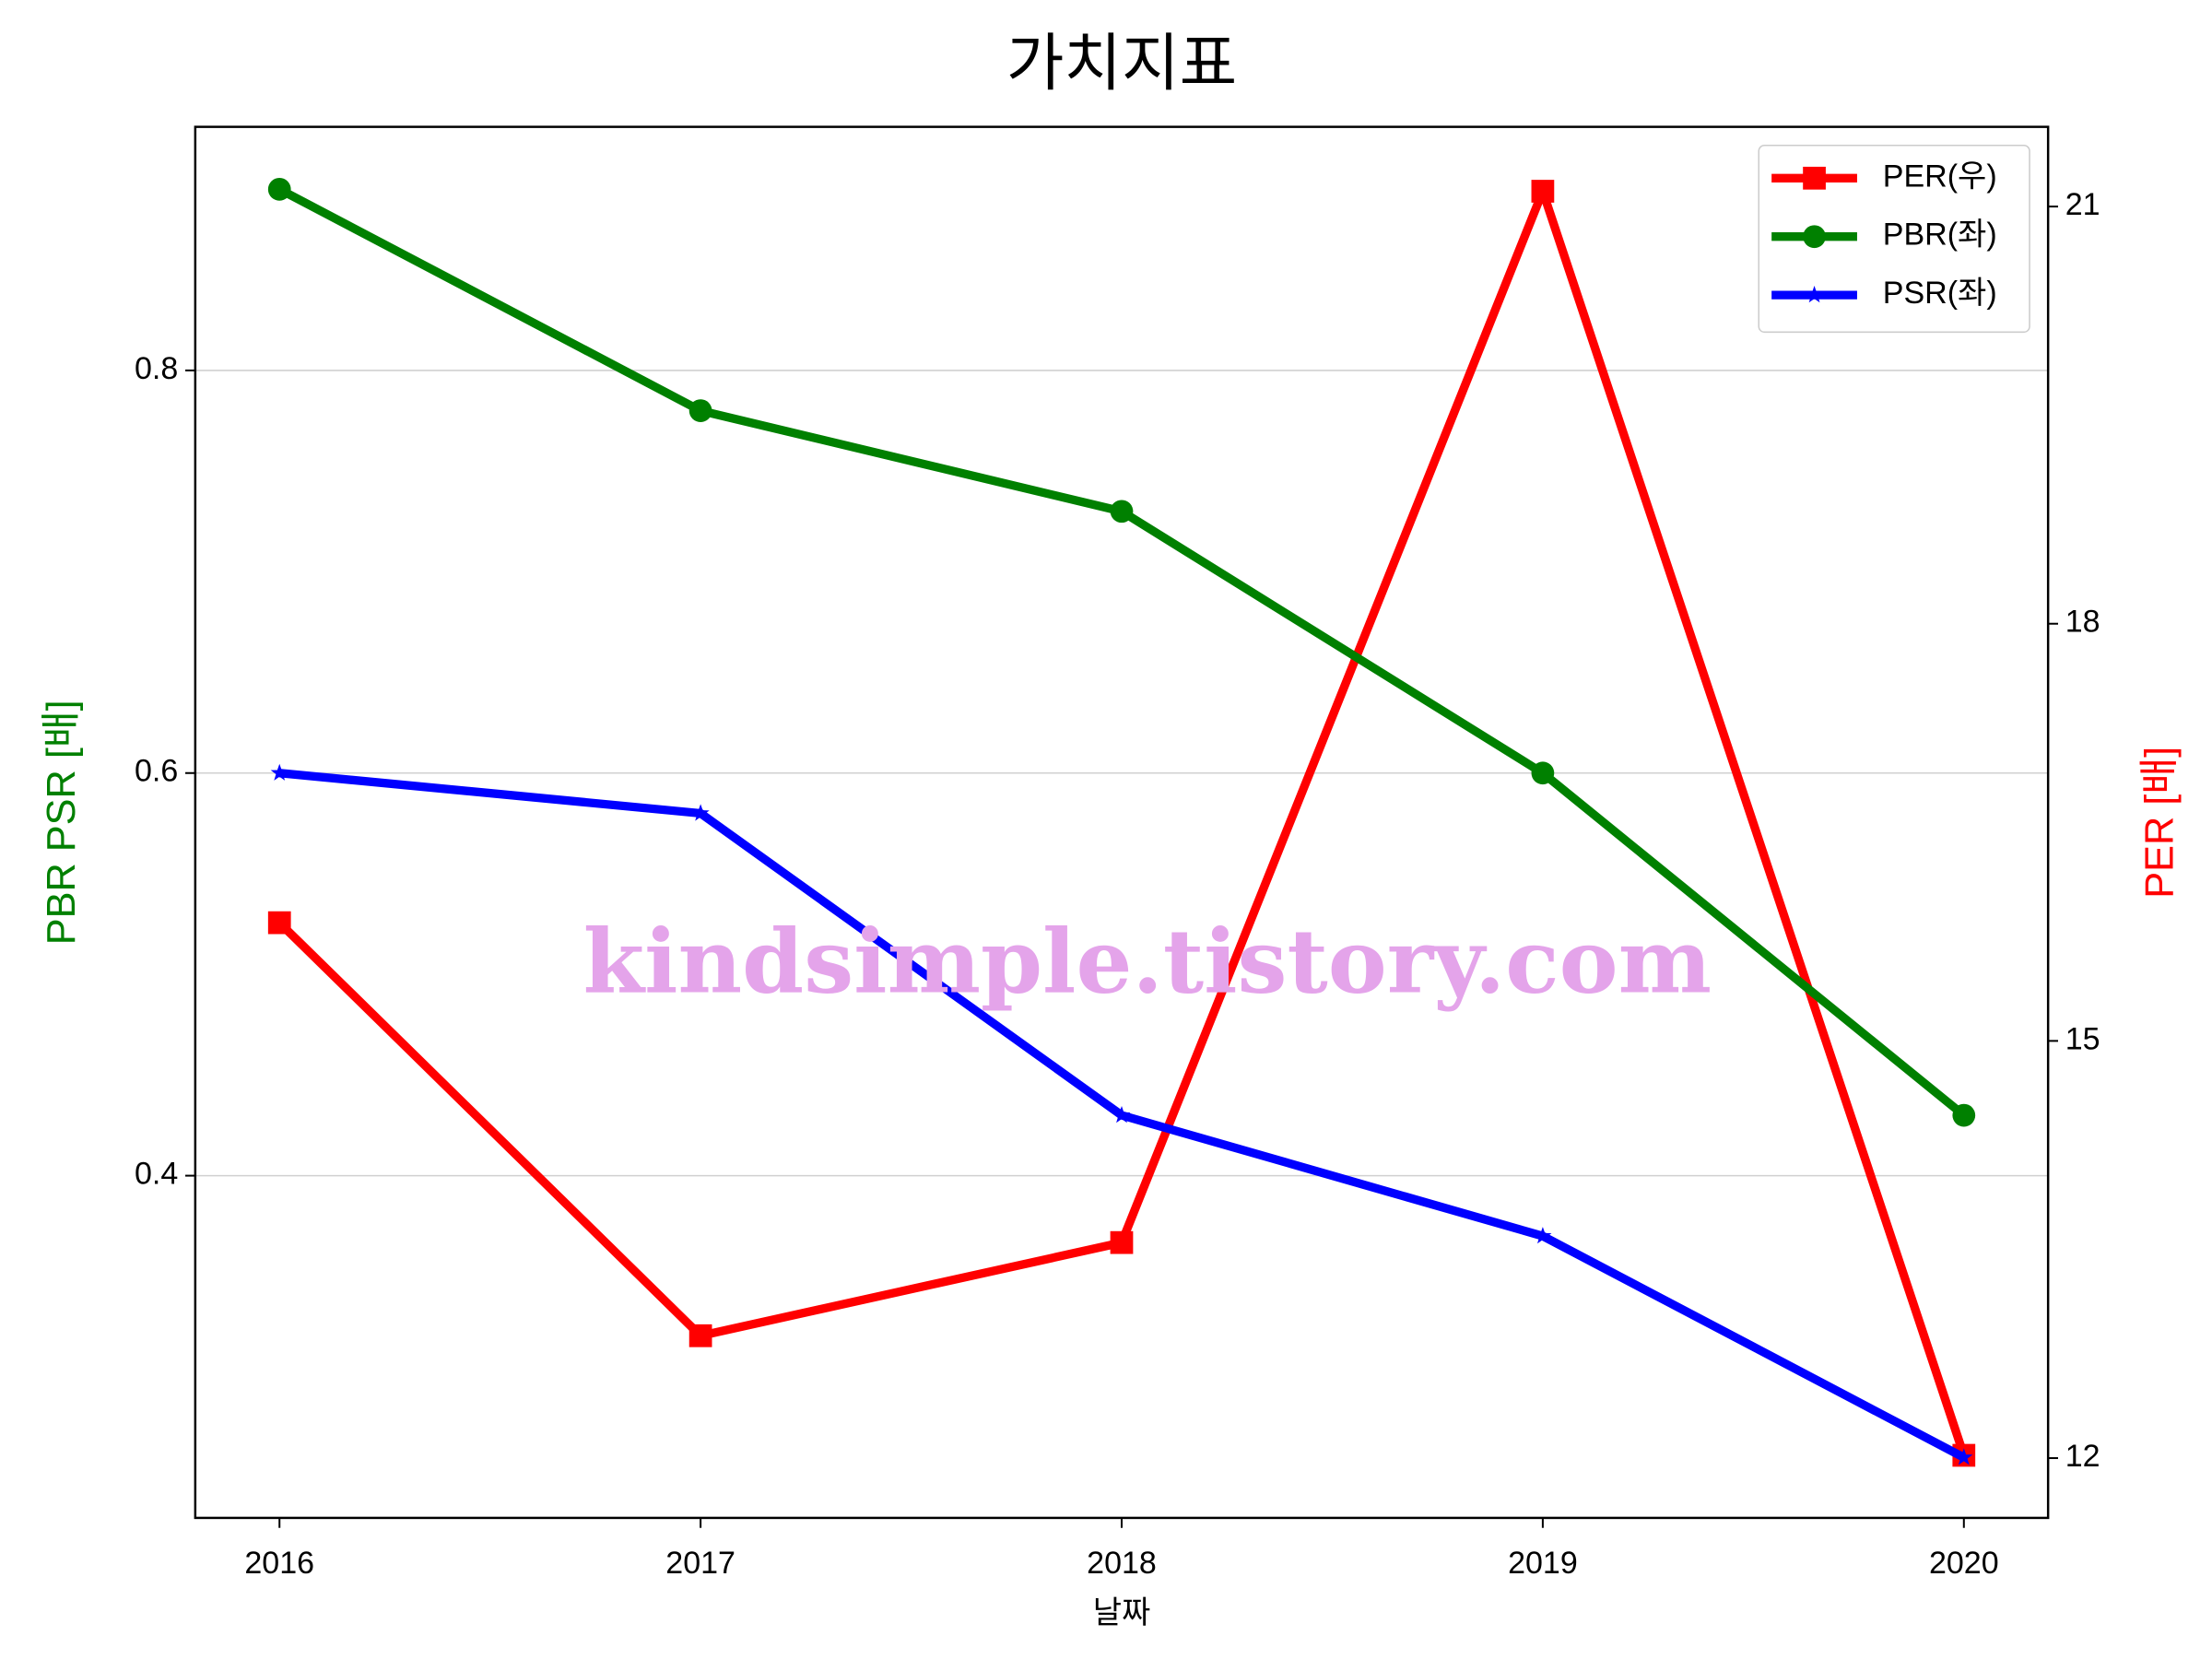  Describe the element at coordinates (2159, 823) in the screenshot. I see `y2-axis-label: PER [배]` at that location.